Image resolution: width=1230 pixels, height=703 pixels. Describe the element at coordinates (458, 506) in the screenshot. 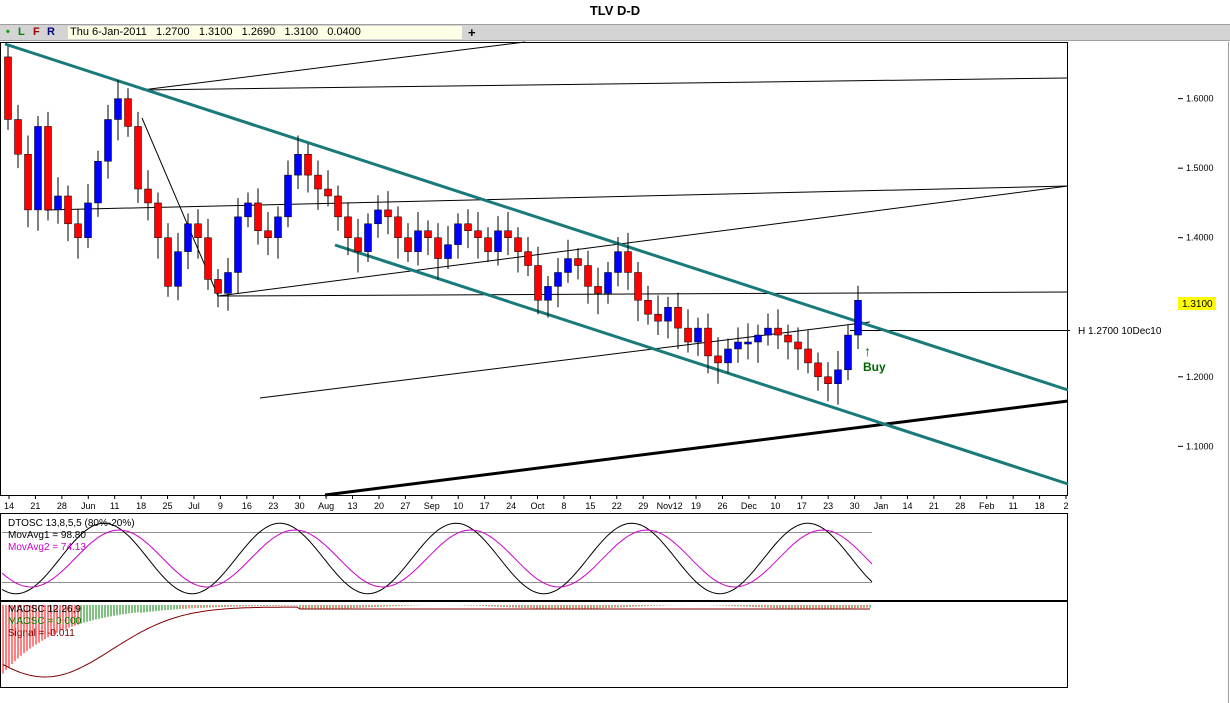

I see `x-tick-label: 10` at that location.